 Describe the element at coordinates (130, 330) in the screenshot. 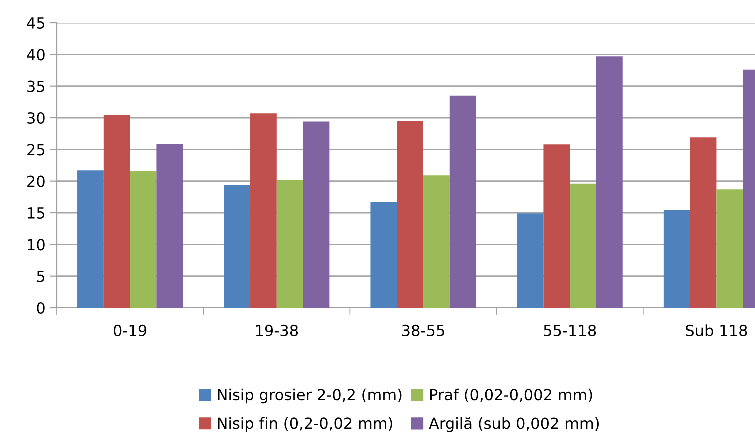

I see `x-tick-label: 0-19` at that location.